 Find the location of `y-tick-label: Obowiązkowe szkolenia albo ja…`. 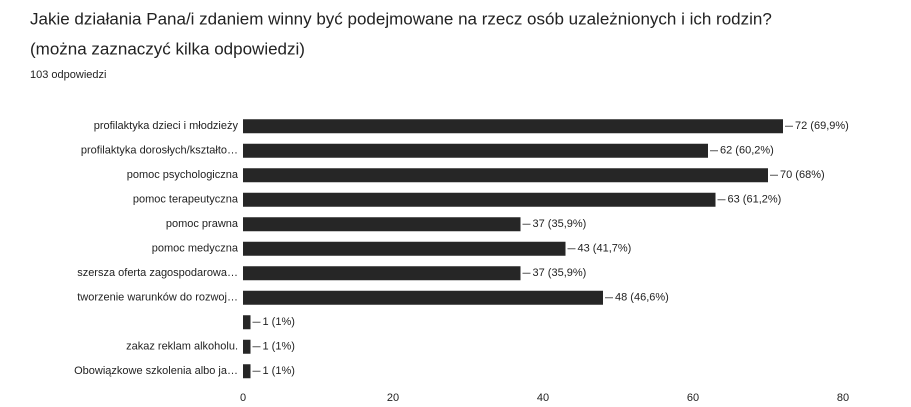

y-tick-label: Obowiązkowe szkolenia albo ja… is located at coordinates (156, 371).